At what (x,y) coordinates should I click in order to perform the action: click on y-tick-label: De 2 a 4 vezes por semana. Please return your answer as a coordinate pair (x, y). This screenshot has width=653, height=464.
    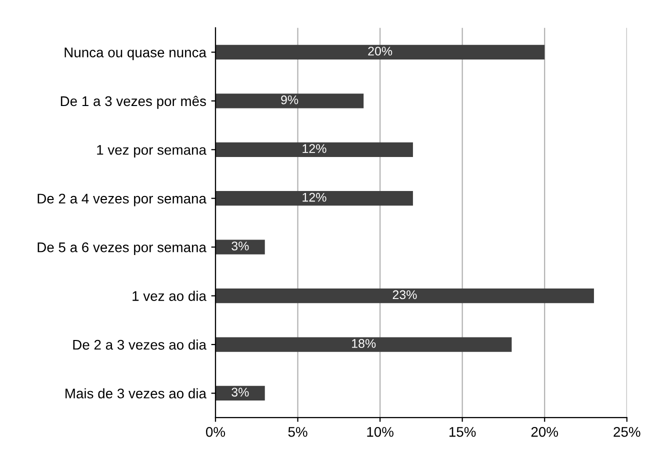
    Looking at the image, I should click on (122, 200).